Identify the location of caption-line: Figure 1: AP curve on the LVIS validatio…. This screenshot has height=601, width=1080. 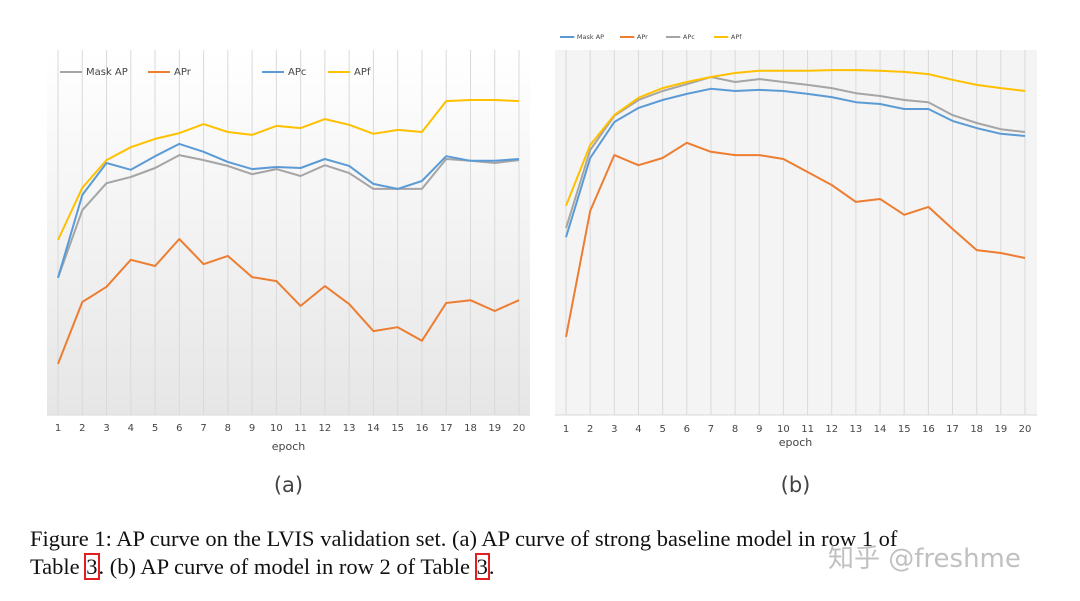
(463, 539).